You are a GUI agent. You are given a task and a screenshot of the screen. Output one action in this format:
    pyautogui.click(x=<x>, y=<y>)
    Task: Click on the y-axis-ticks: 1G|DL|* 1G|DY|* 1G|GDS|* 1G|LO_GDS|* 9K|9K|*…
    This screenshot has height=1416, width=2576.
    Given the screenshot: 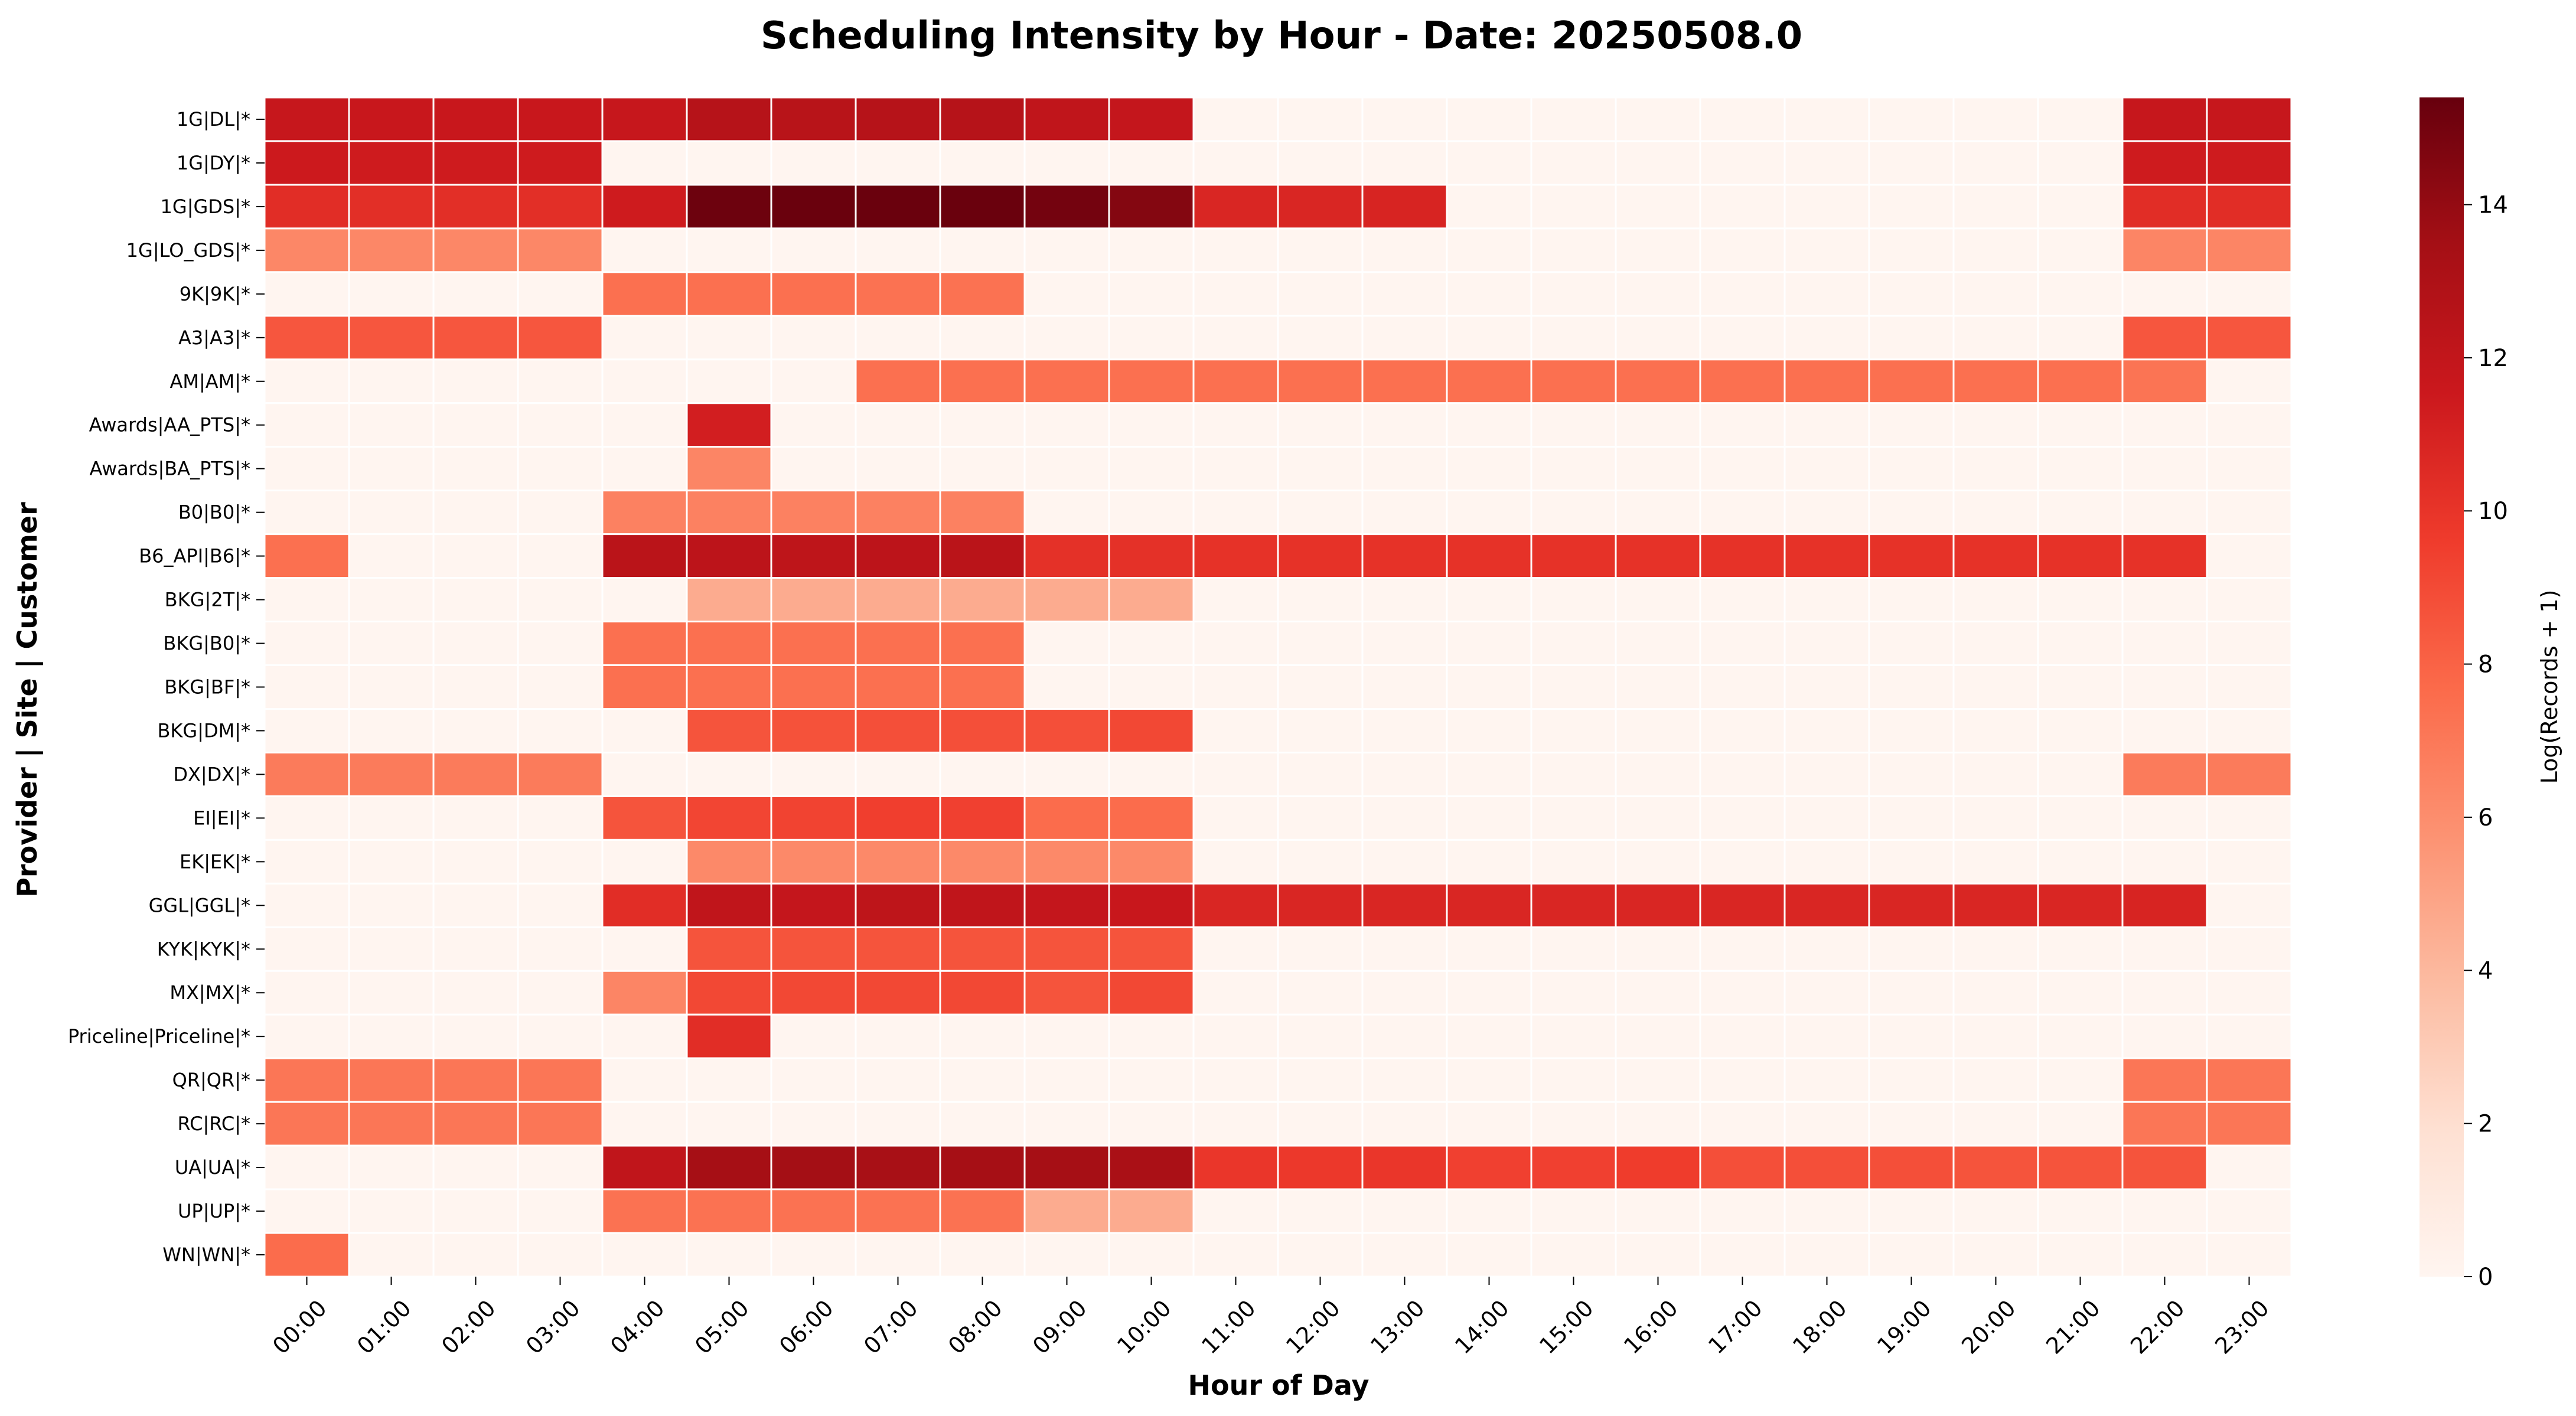 What is the action you would take?
    pyautogui.click(x=167, y=687)
    